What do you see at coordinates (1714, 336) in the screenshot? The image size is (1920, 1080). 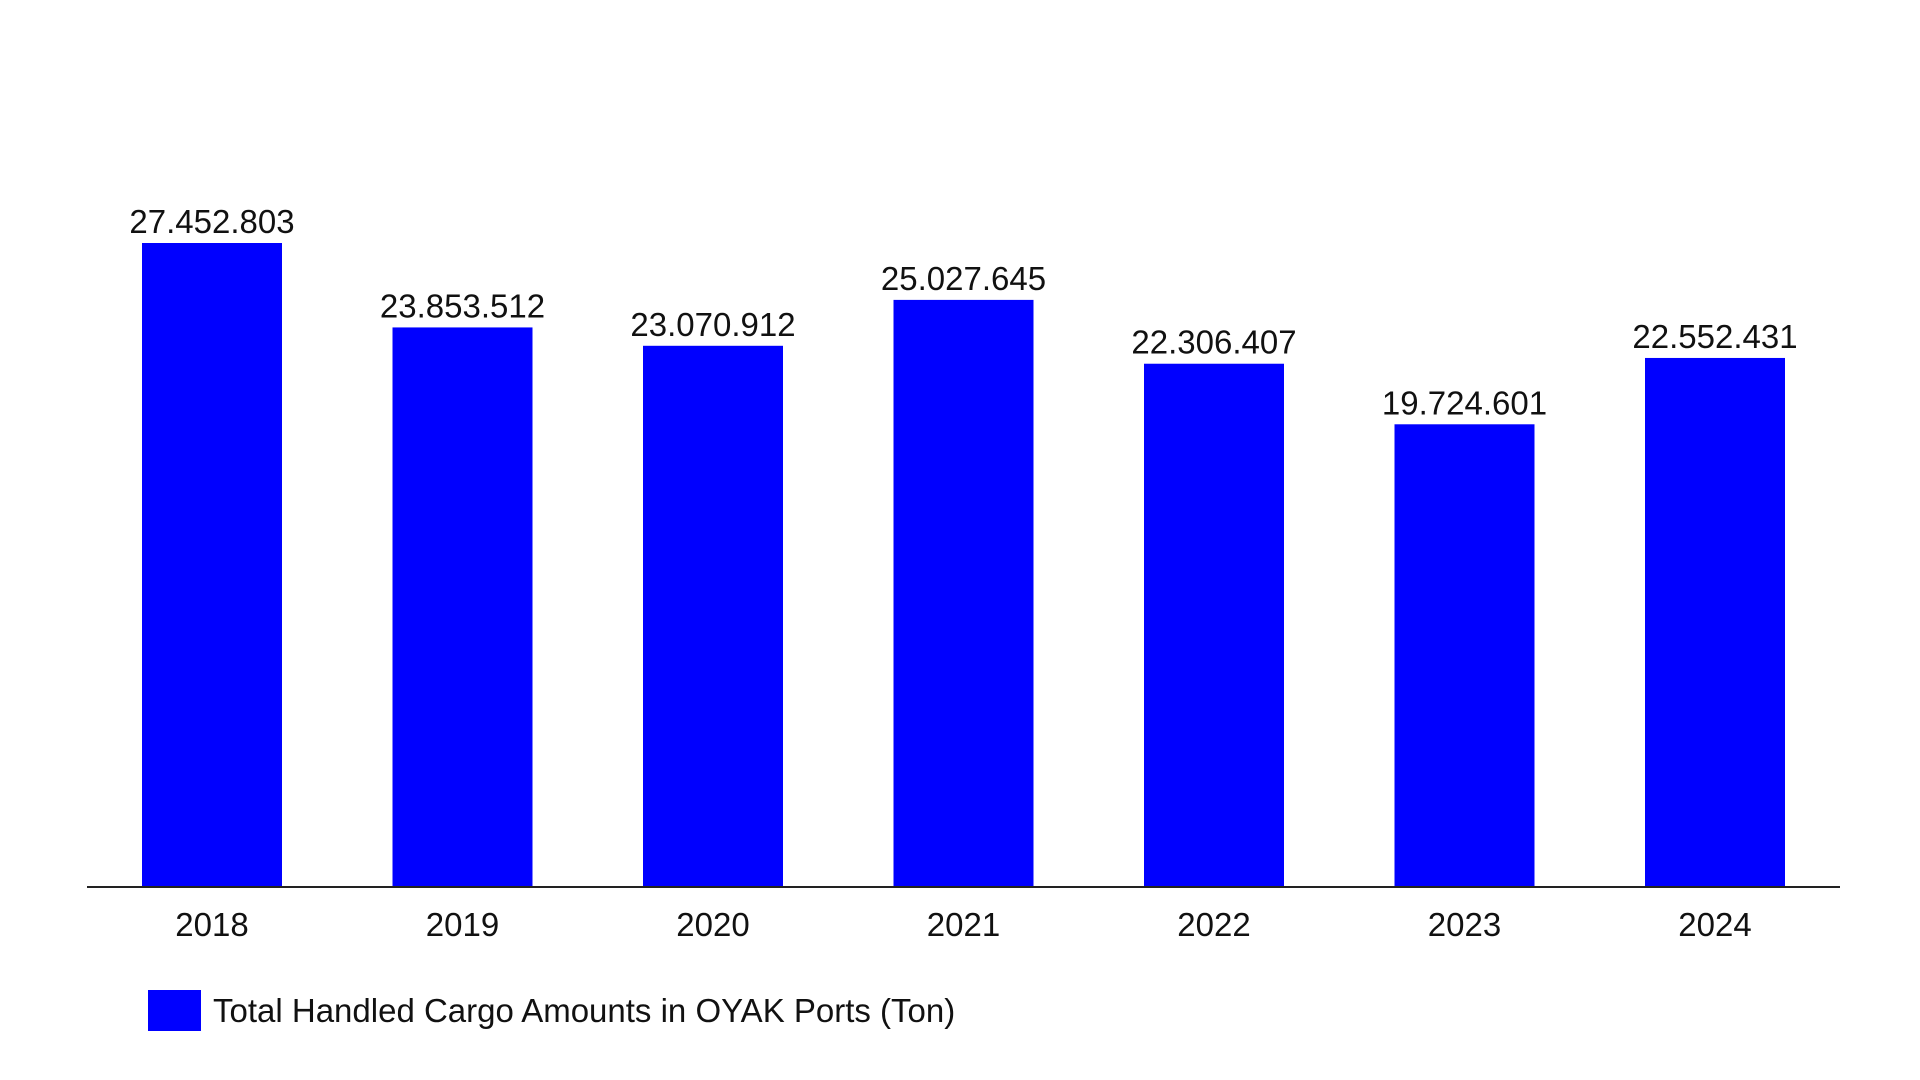 I see `data-label-2024: 22.552.431` at bounding box center [1714, 336].